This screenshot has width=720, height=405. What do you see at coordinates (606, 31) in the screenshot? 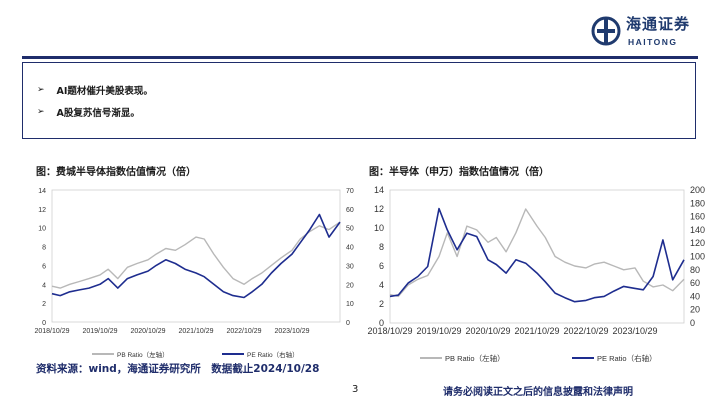
I see `haitong-emblem-icon` at bounding box center [606, 31].